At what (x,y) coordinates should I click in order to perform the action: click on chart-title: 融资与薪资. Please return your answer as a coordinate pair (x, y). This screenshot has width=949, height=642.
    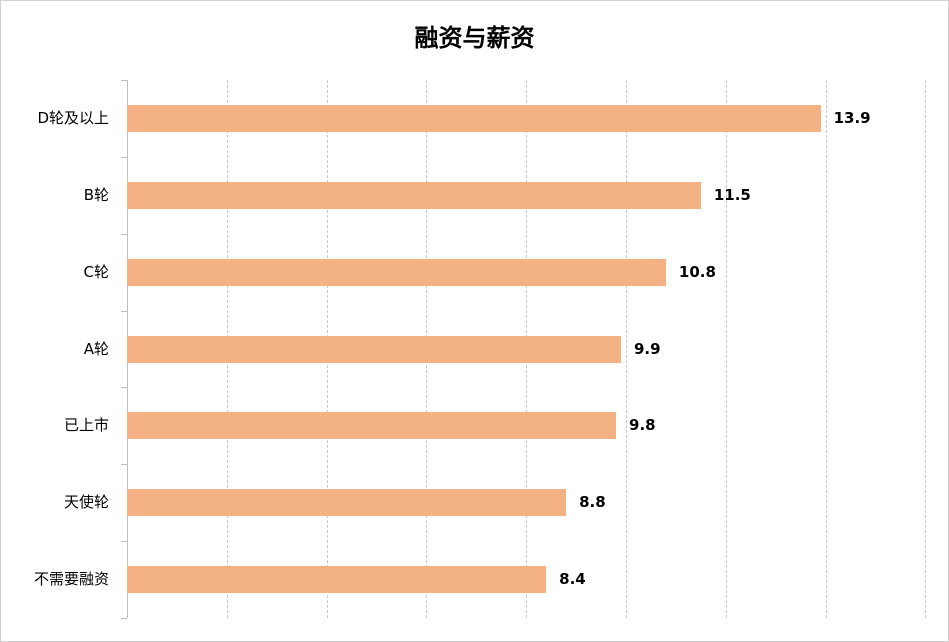
    Looking at the image, I should click on (474, 38).